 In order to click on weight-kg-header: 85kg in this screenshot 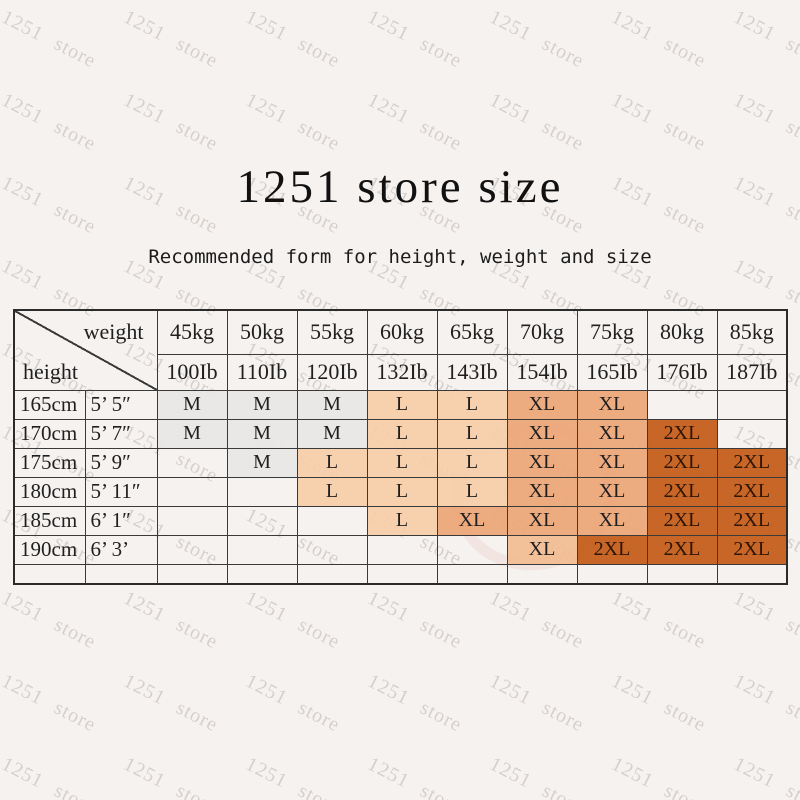, I will do `click(752, 332)`.